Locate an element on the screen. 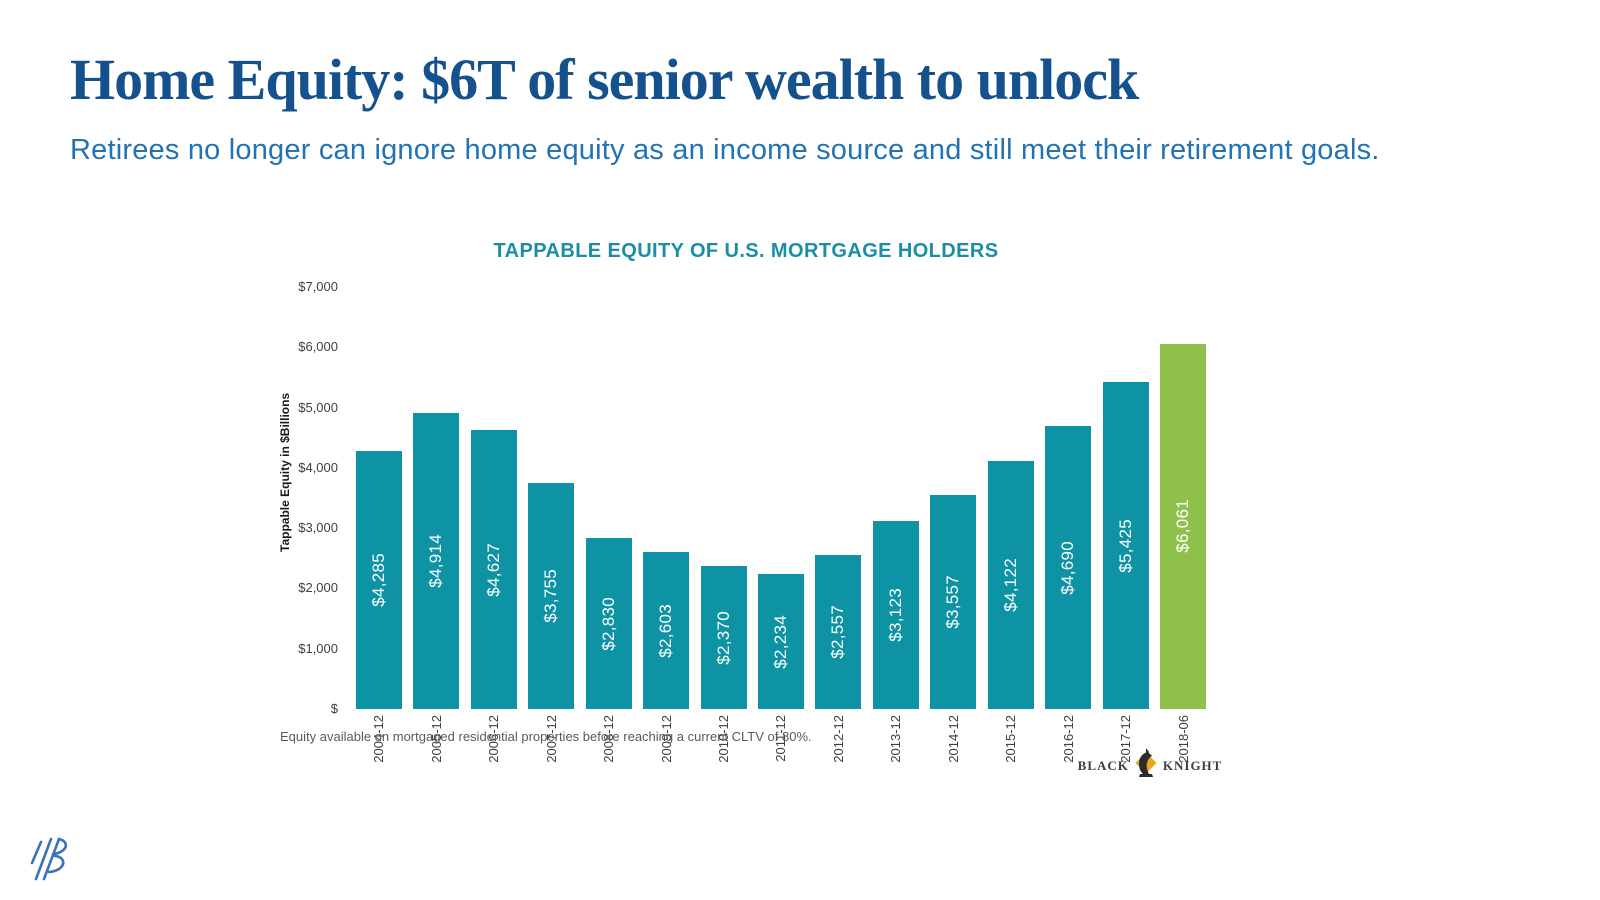  black-knight-logo: BLACK KNIGHT is located at coordinates (1149, 761).